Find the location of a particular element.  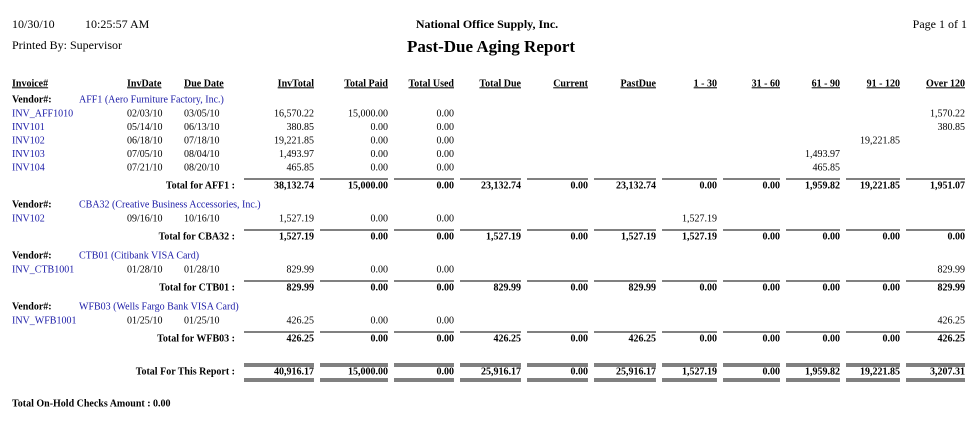

invoice-number: INV104 is located at coordinates (28, 167).